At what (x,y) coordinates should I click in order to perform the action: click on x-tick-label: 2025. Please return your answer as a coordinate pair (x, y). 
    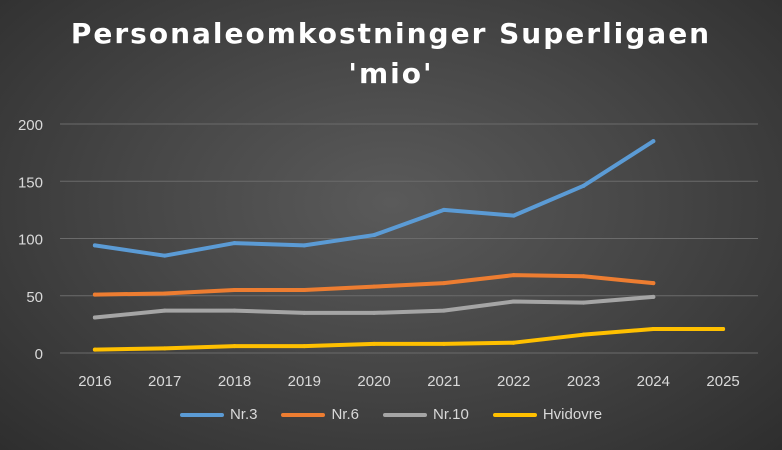
    Looking at the image, I should click on (722, 381).